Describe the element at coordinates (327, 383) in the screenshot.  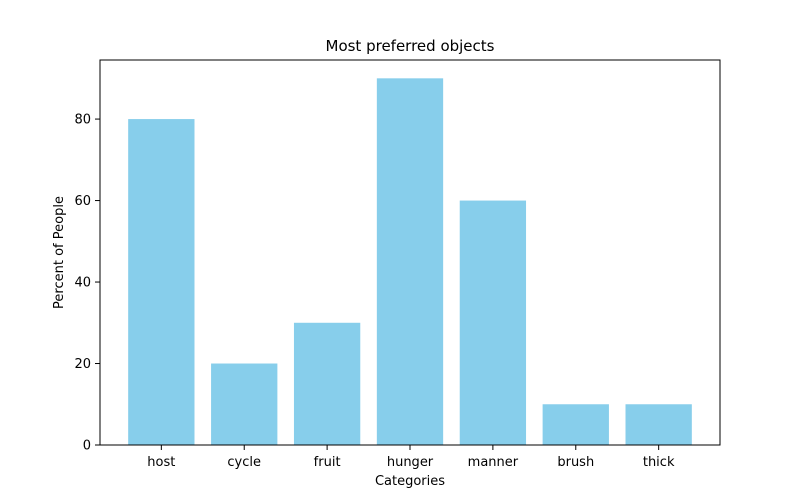
I see `bar-fruit` at that location.